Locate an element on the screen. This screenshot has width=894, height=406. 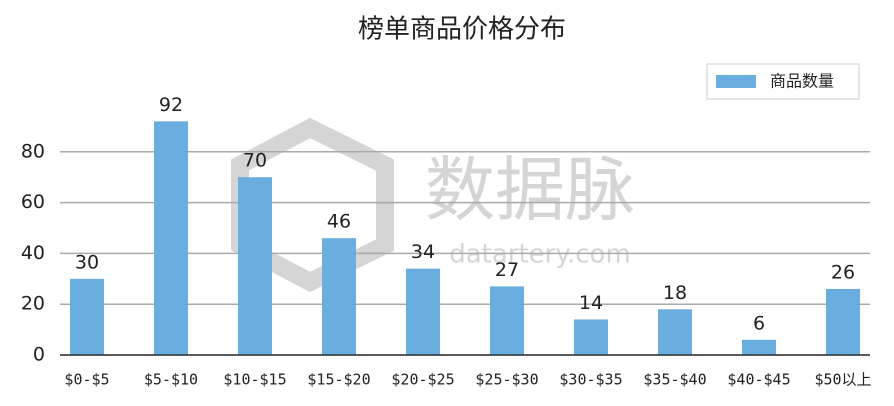
y-tick-label: 20 is located at coordinates (33, 304).